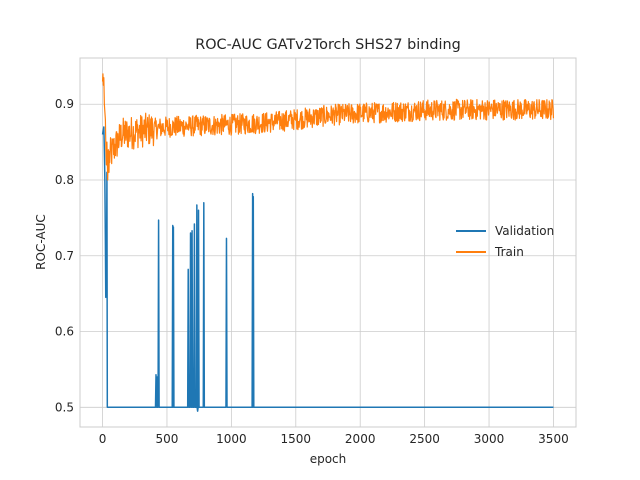  I want to click on x-tick-label: 1000, so click(231, 439).